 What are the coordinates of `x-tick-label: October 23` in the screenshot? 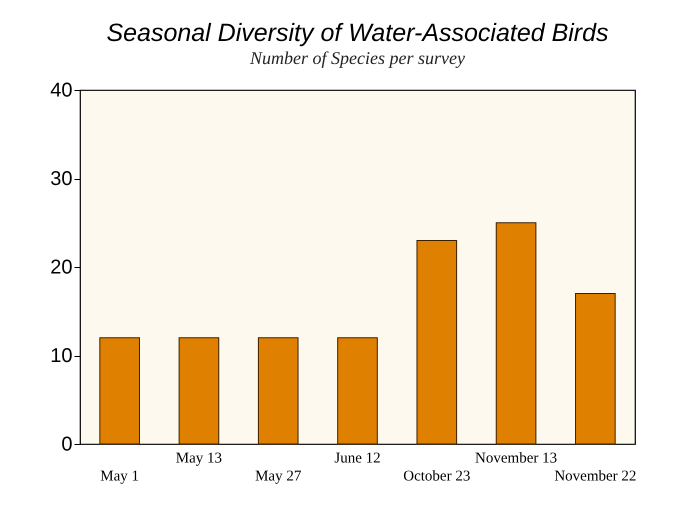 It's located at (436, 476).